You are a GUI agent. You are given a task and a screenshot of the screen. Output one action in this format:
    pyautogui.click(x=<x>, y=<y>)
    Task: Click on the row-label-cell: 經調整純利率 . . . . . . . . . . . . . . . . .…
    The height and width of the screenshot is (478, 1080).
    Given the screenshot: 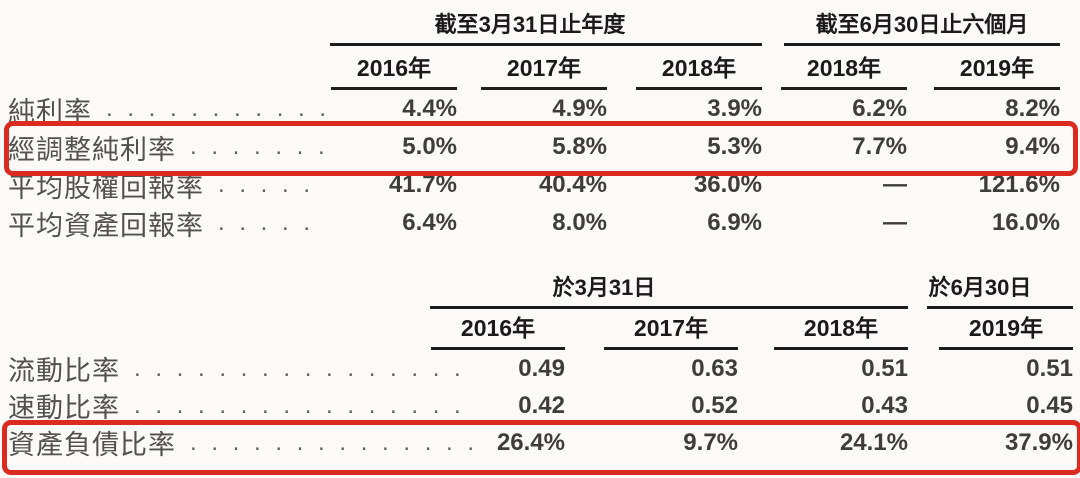 What is the action you would take?
    pyautogui.click(x=165, y=147)
    